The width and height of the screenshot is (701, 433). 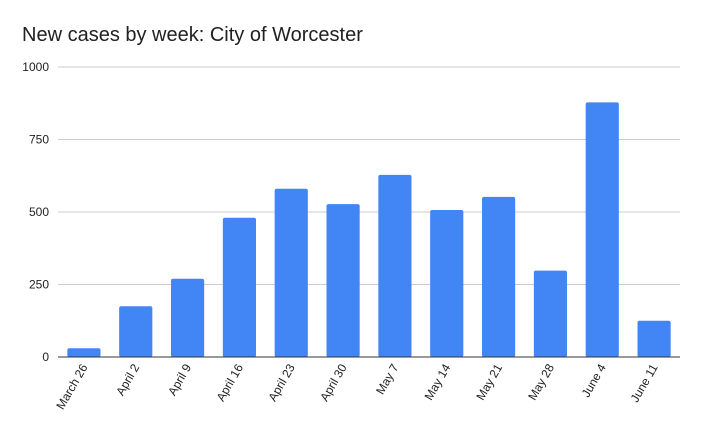 I want to click on x-tick-label: April 2, so click(x=127, y=379).